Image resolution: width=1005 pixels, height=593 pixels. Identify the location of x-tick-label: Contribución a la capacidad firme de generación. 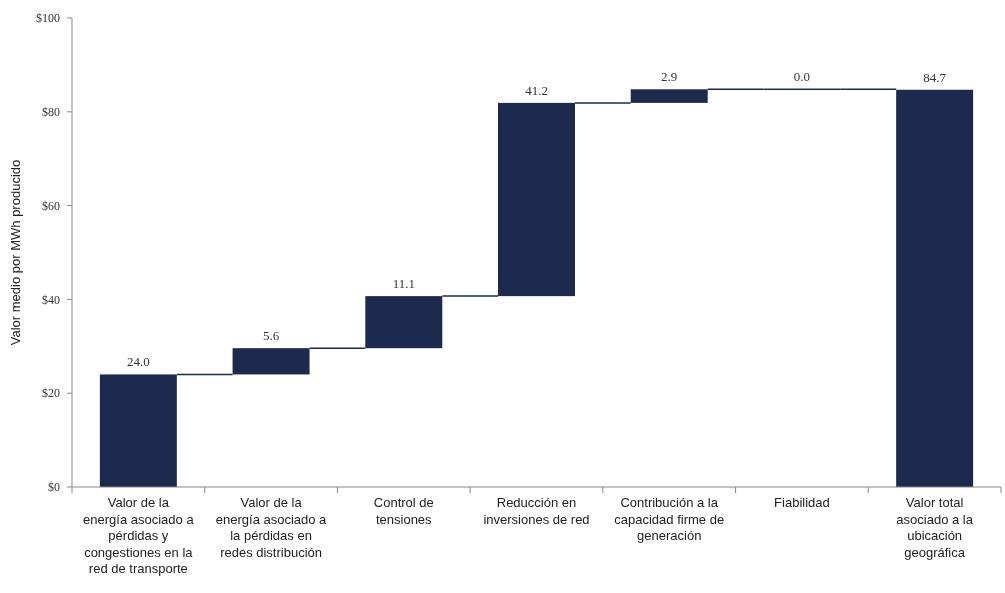
(669, 519).